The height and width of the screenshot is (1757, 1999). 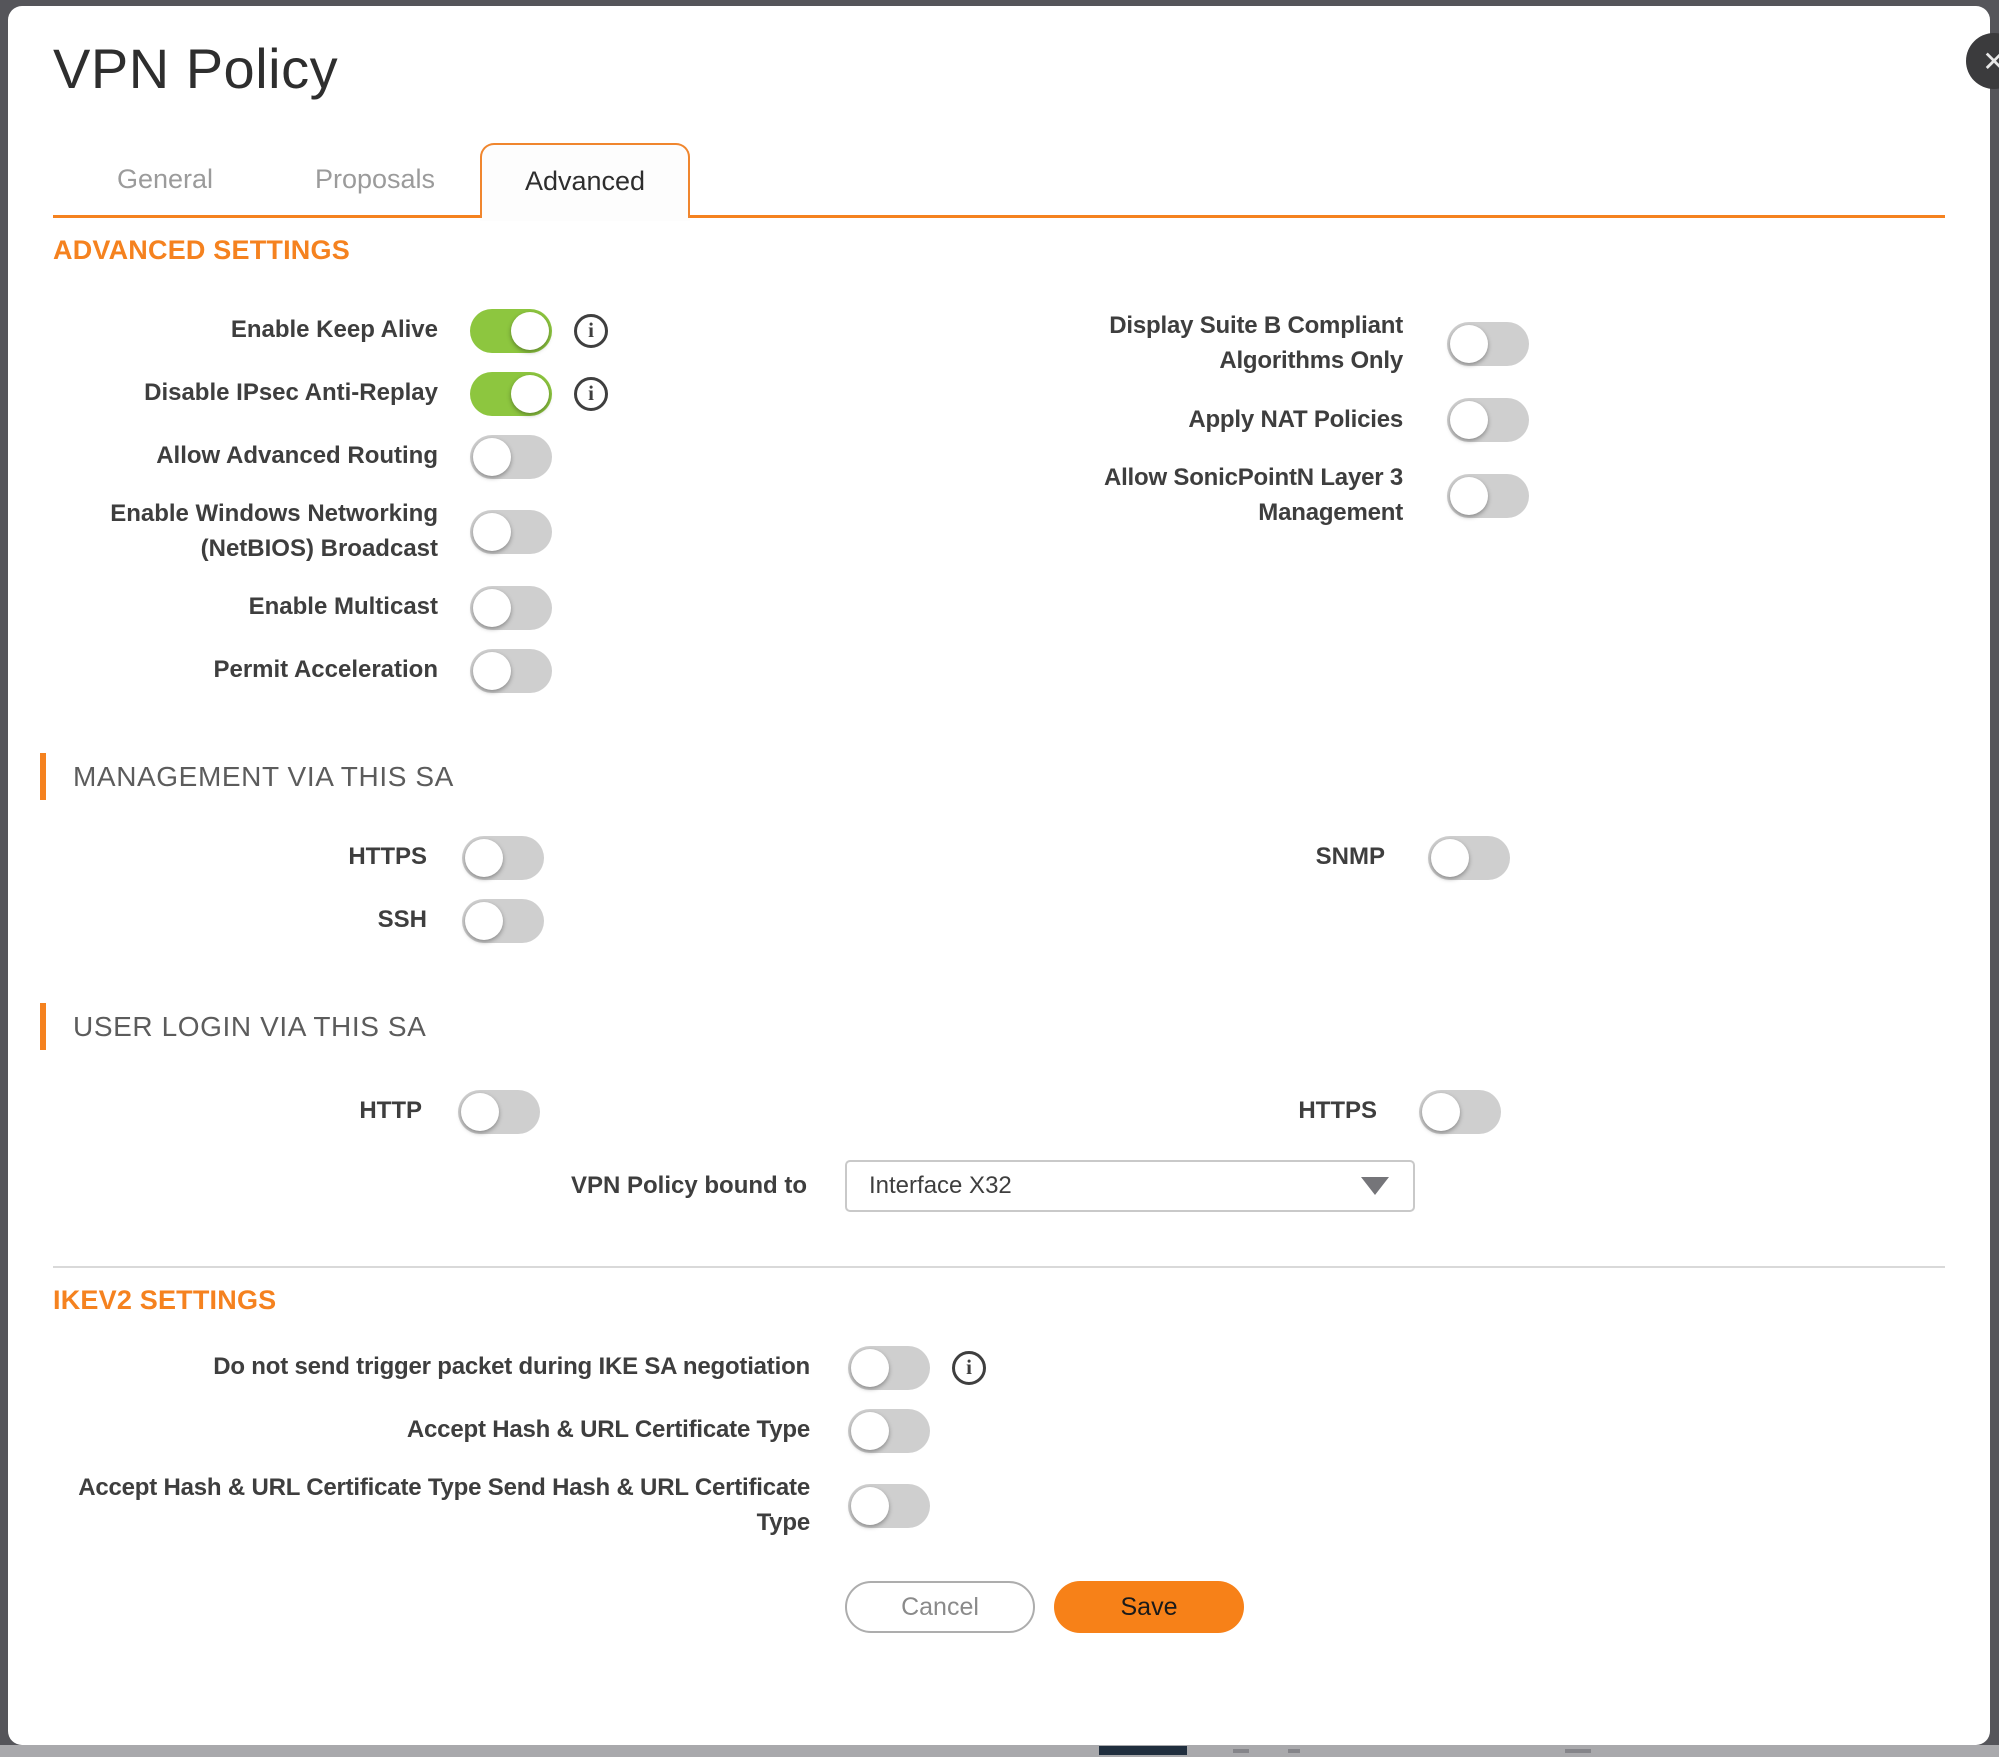 I want to click on management-sa-section: HTTPS SSH SNMP, so click(x=999, y=889).